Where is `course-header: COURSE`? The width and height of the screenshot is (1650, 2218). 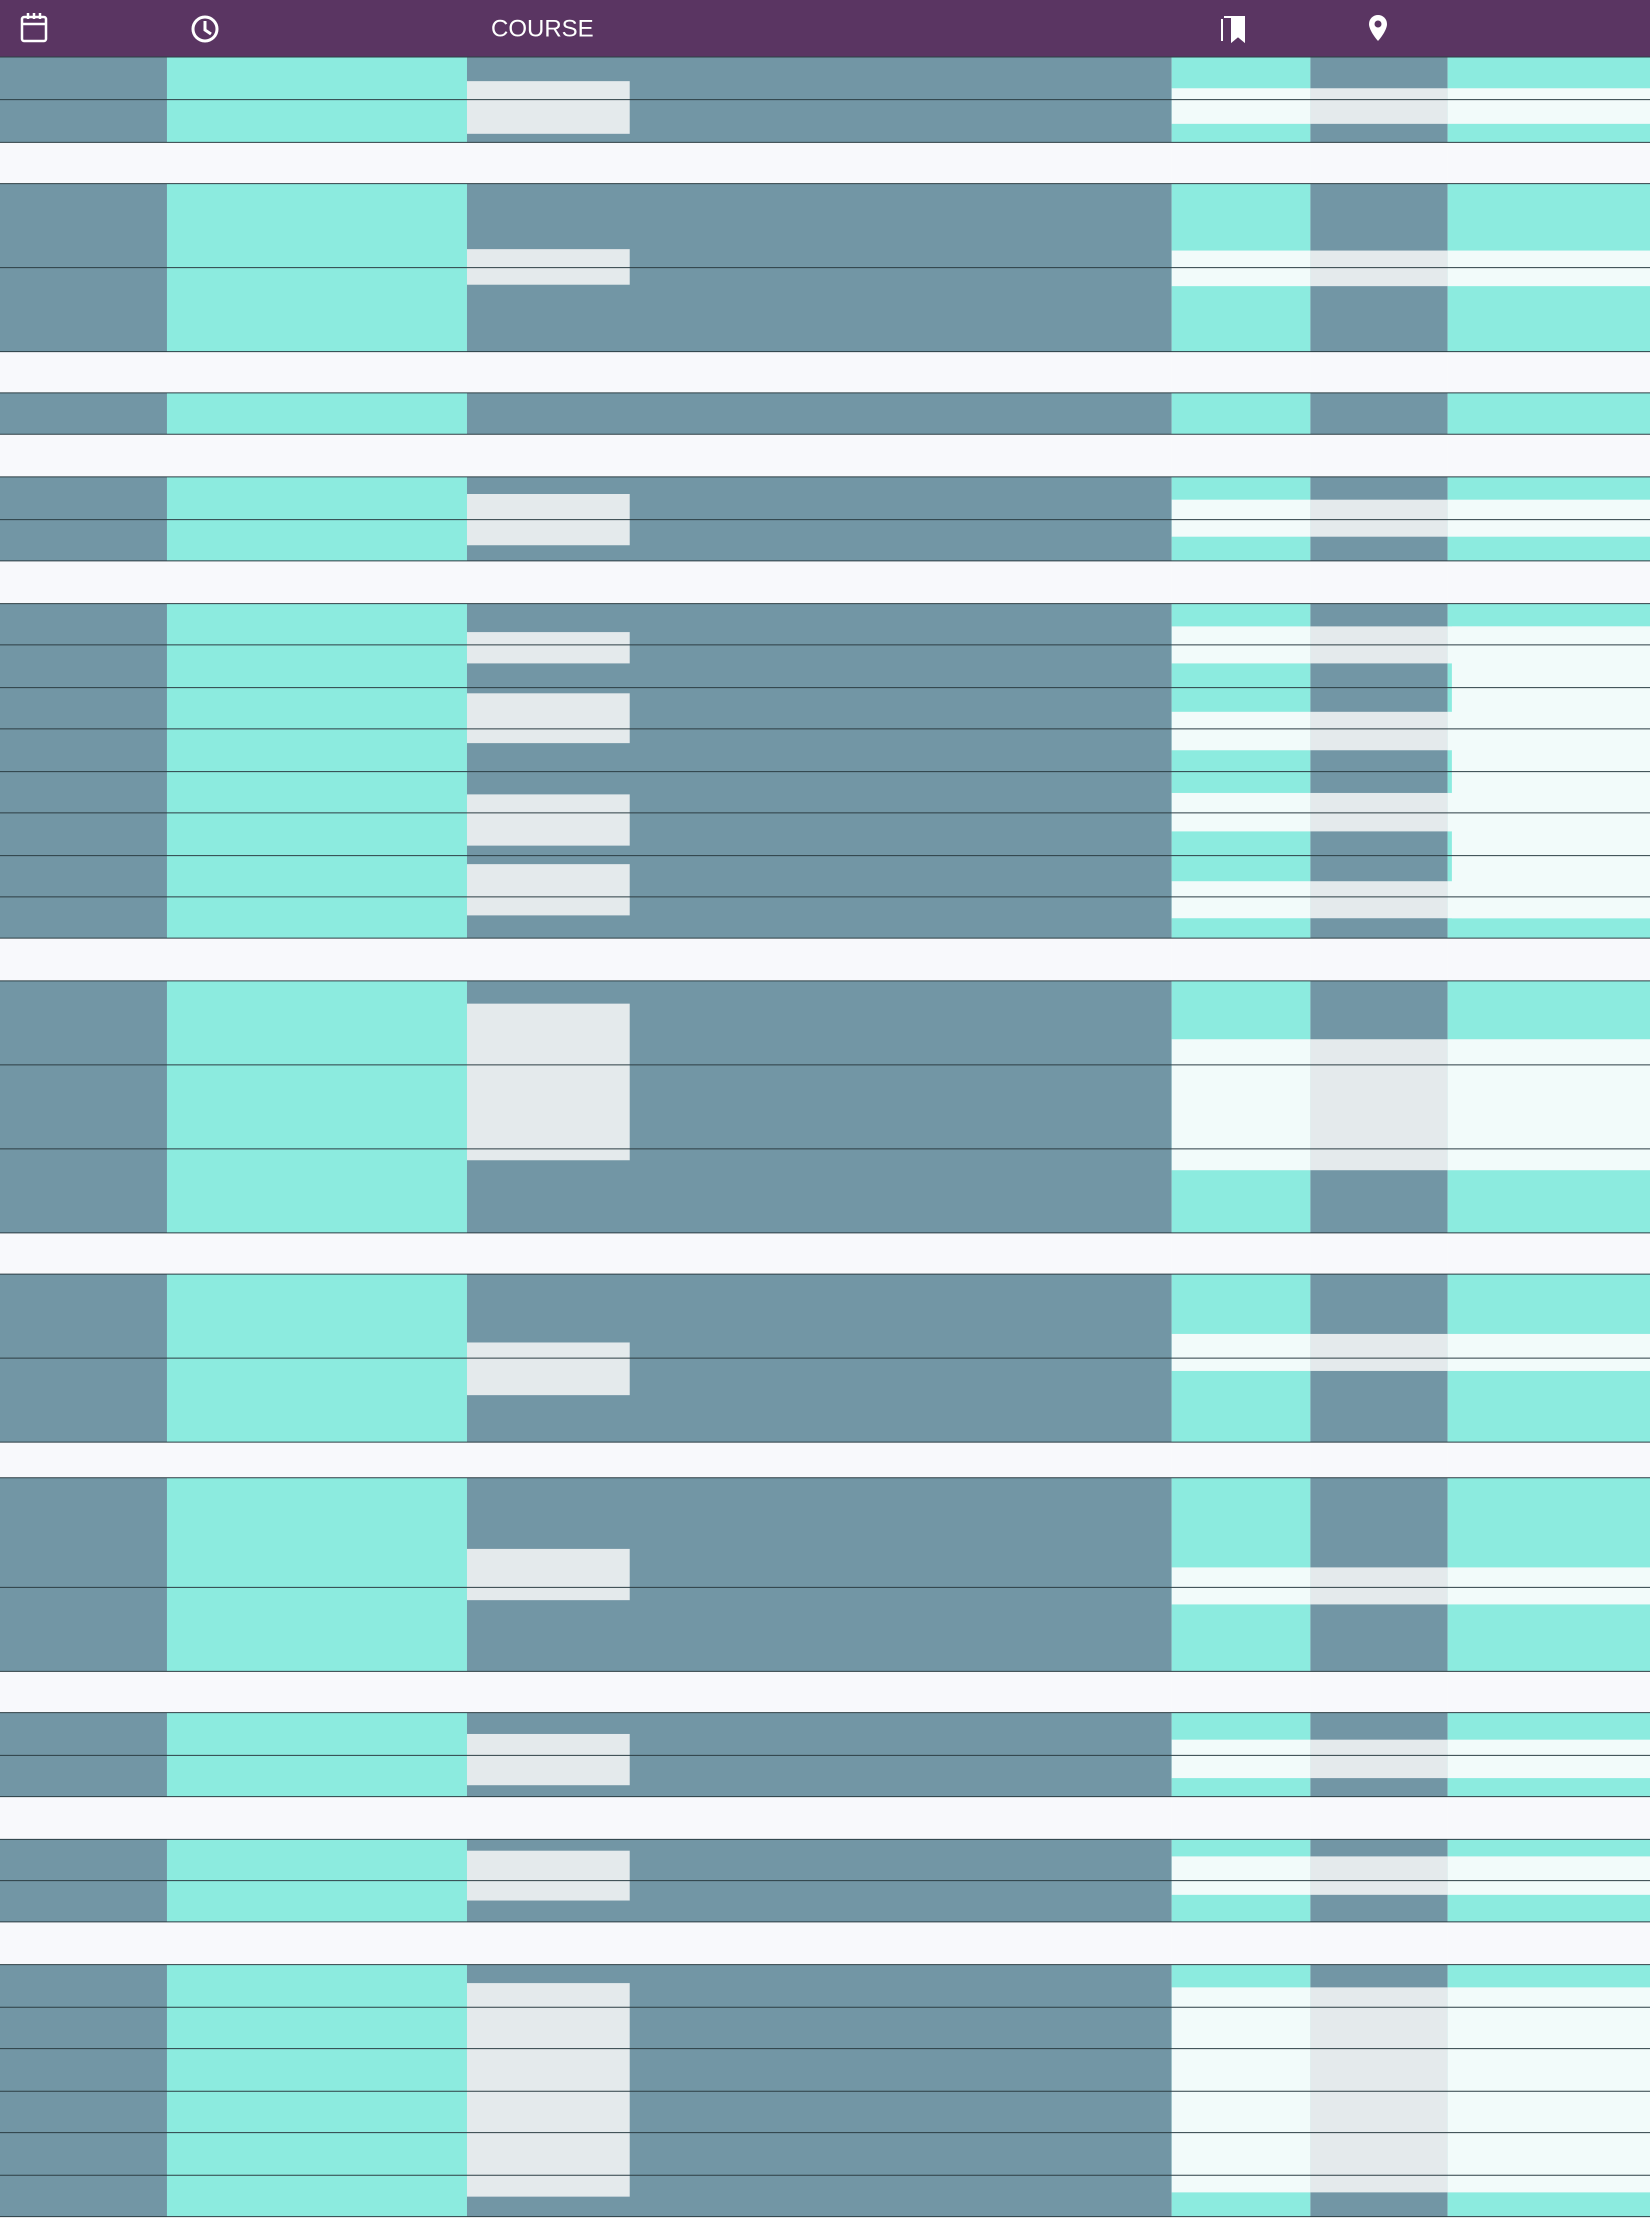 course-header: COURSE is located at coordinates (542, 28).